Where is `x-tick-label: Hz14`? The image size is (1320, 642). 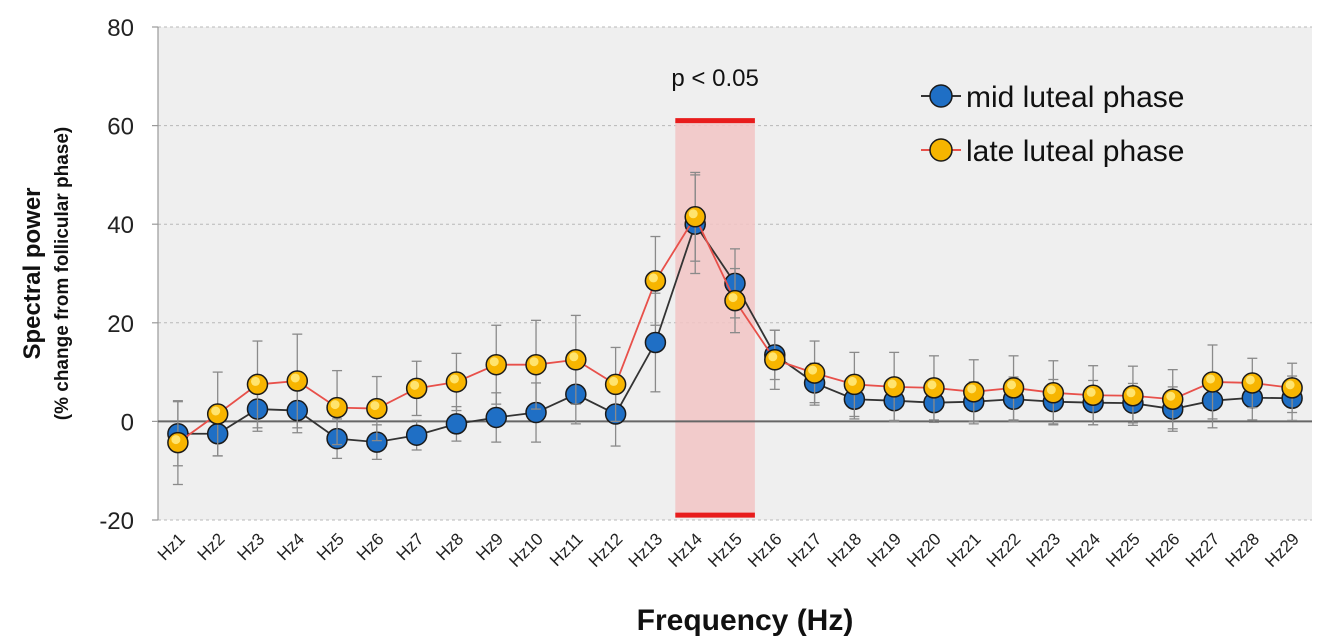
x-tick-label: Hz14 is located at coordinates (685, 549).